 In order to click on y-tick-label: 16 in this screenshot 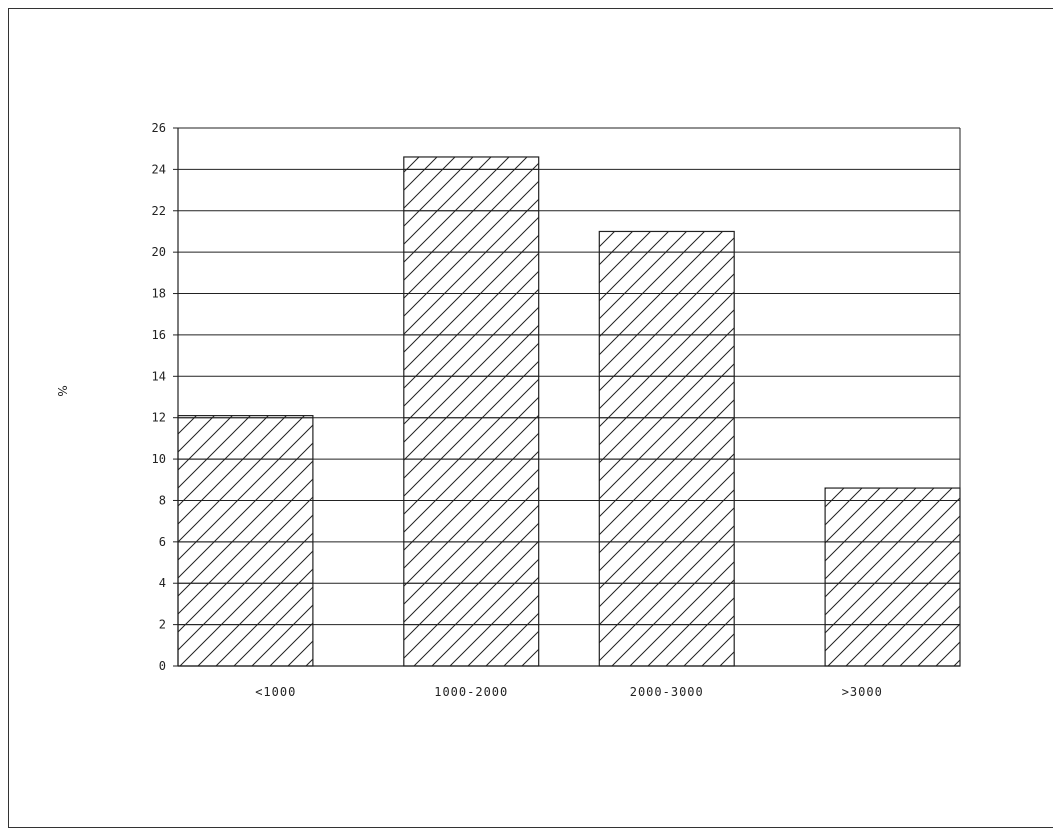, I will do `click(159, 335)`.